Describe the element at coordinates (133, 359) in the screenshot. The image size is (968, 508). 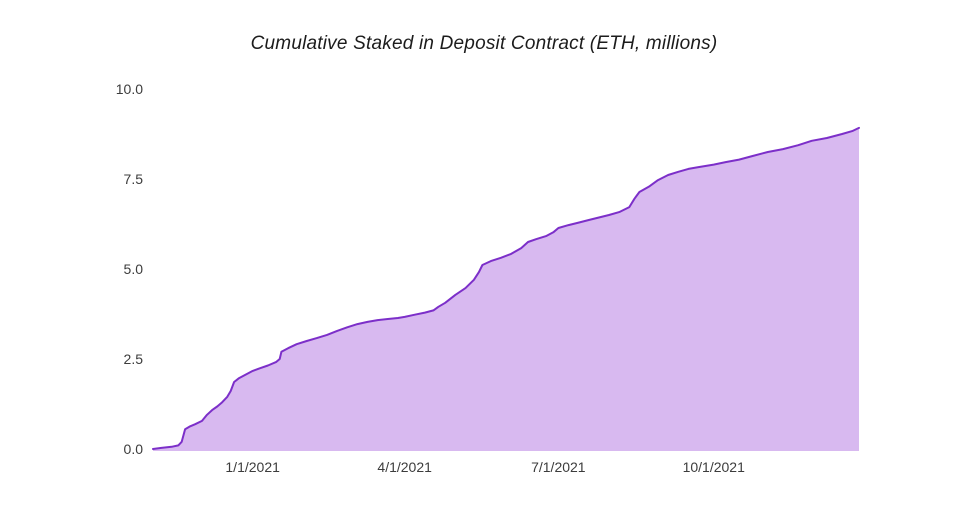
I see `y-tick-label: 2.5` at that location.